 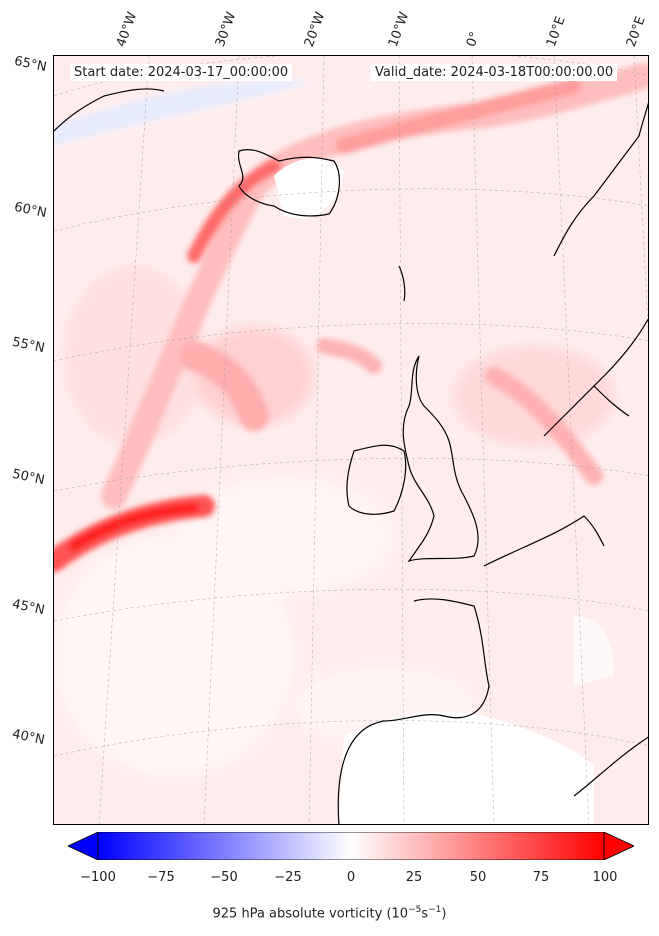 What do you see at coordinates (184, 113) in the screenshot?
I see `negative-vorticity-band` at bounding box center [184, 113].